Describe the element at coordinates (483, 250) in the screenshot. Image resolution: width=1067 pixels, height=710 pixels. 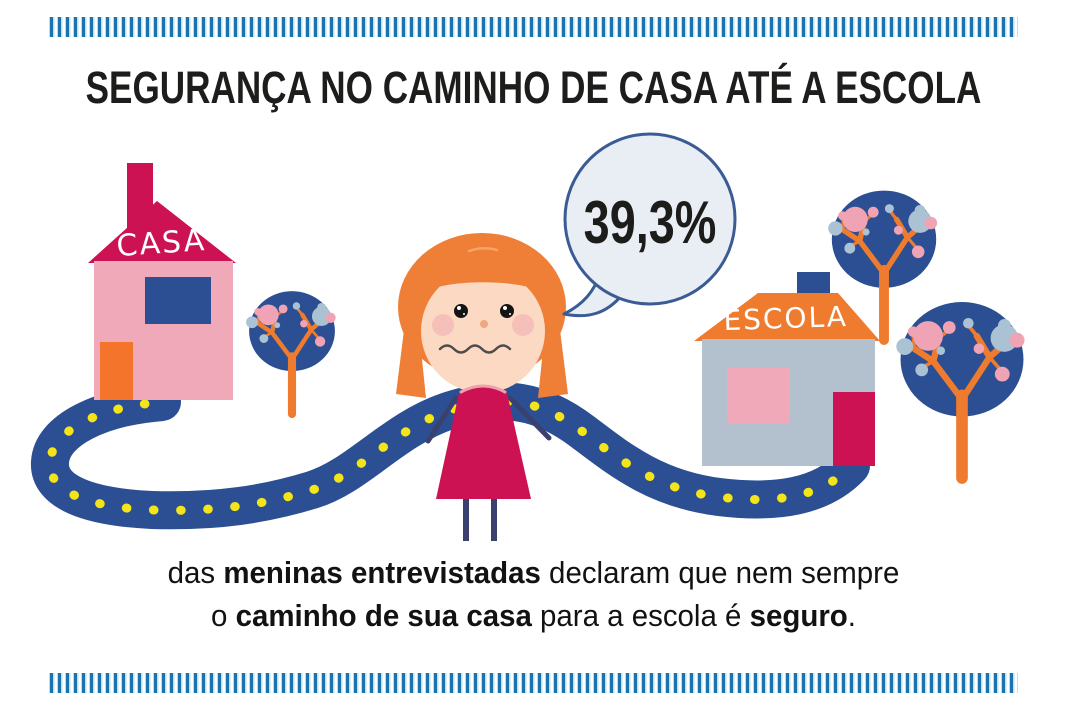
I see `girl-hair-part` at that location.